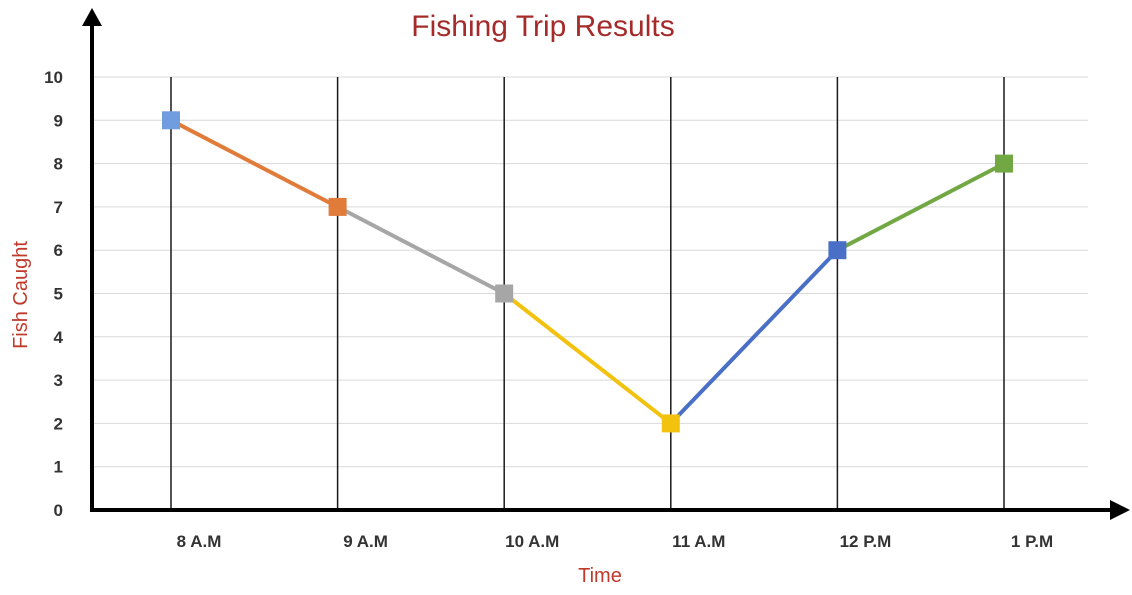  I want to click on x-axis-label: Time, so click(600, 576).